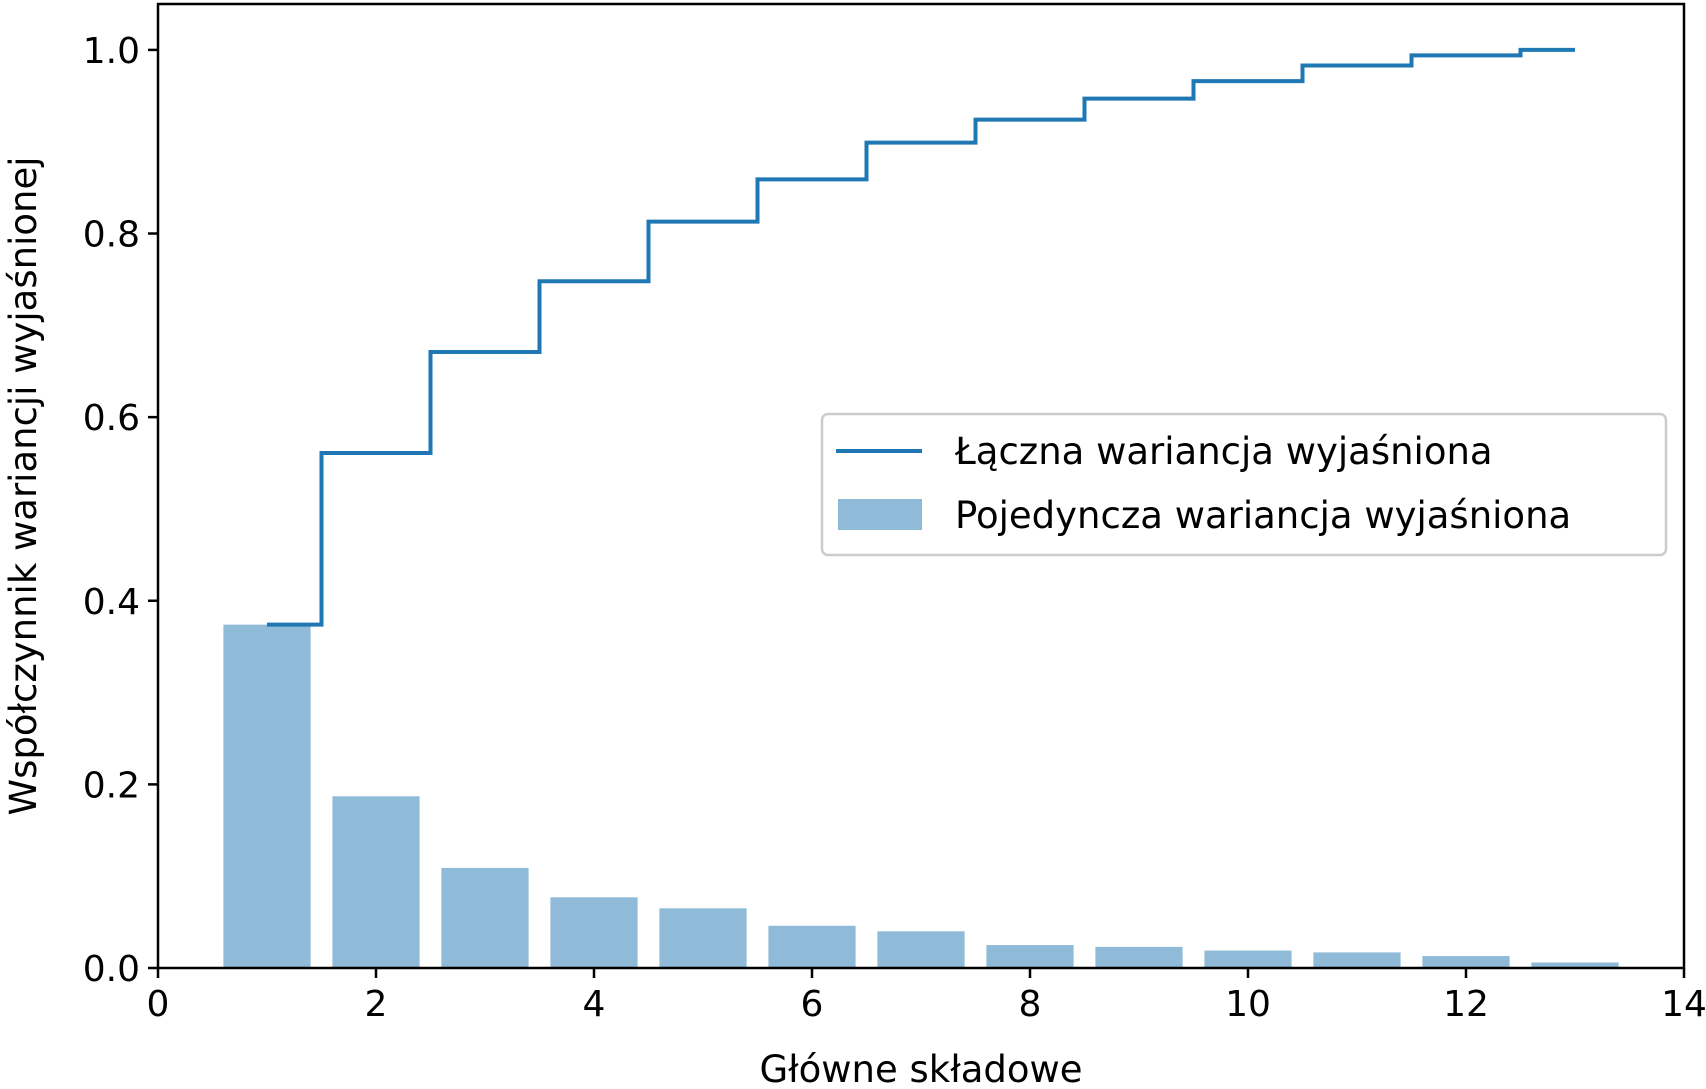 The image size is (1706, 1089). What do you see at coordinates (880, 514) in the screenshot?
I see `legend-bar-swatch` at bounding box center [880, 514].